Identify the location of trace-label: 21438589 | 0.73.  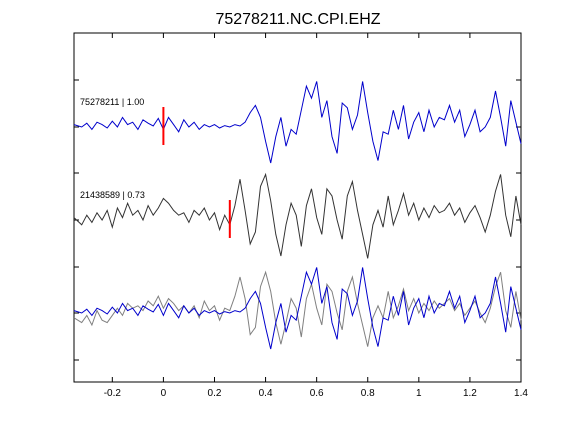
(112, 195).